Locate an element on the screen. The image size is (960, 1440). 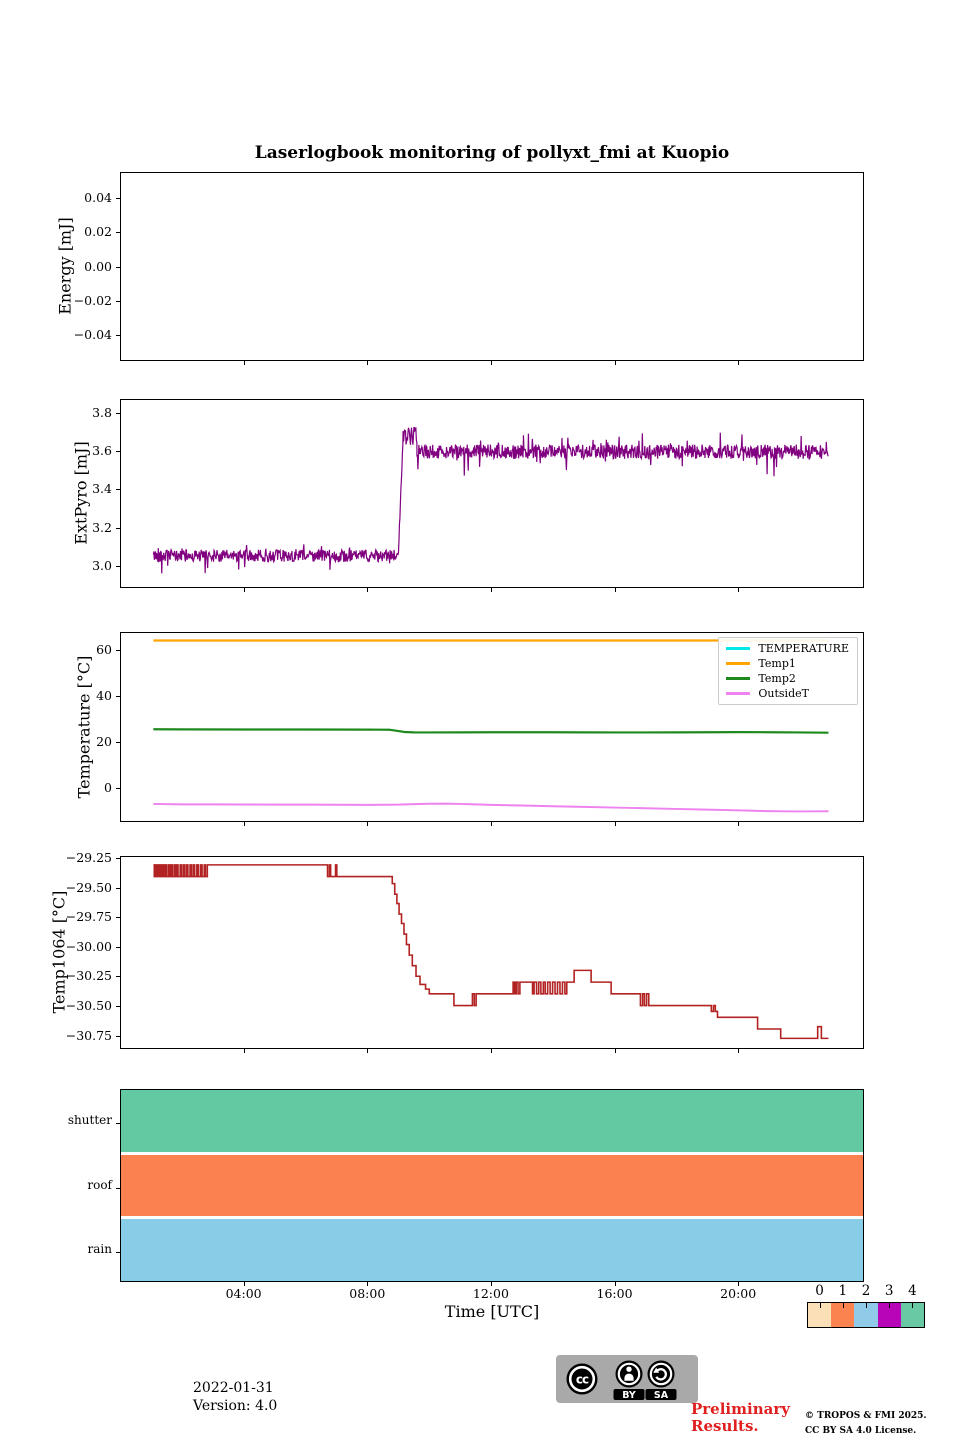
y-tick-label: 0.00 is located at coordinates (98, 266).